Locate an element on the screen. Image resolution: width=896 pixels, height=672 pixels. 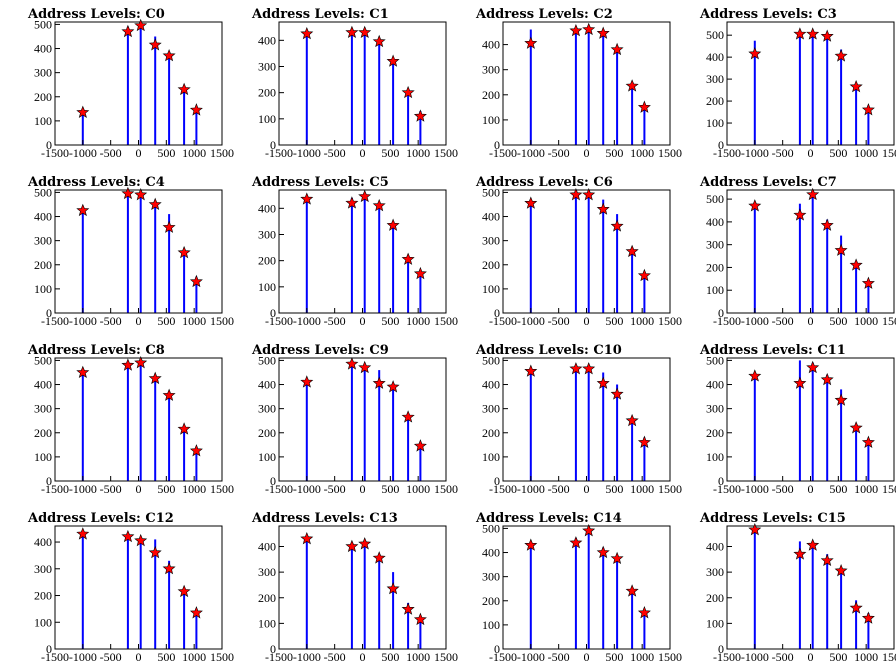
panel-title: Address Levels: C7 is located at coordinates (768, 182).